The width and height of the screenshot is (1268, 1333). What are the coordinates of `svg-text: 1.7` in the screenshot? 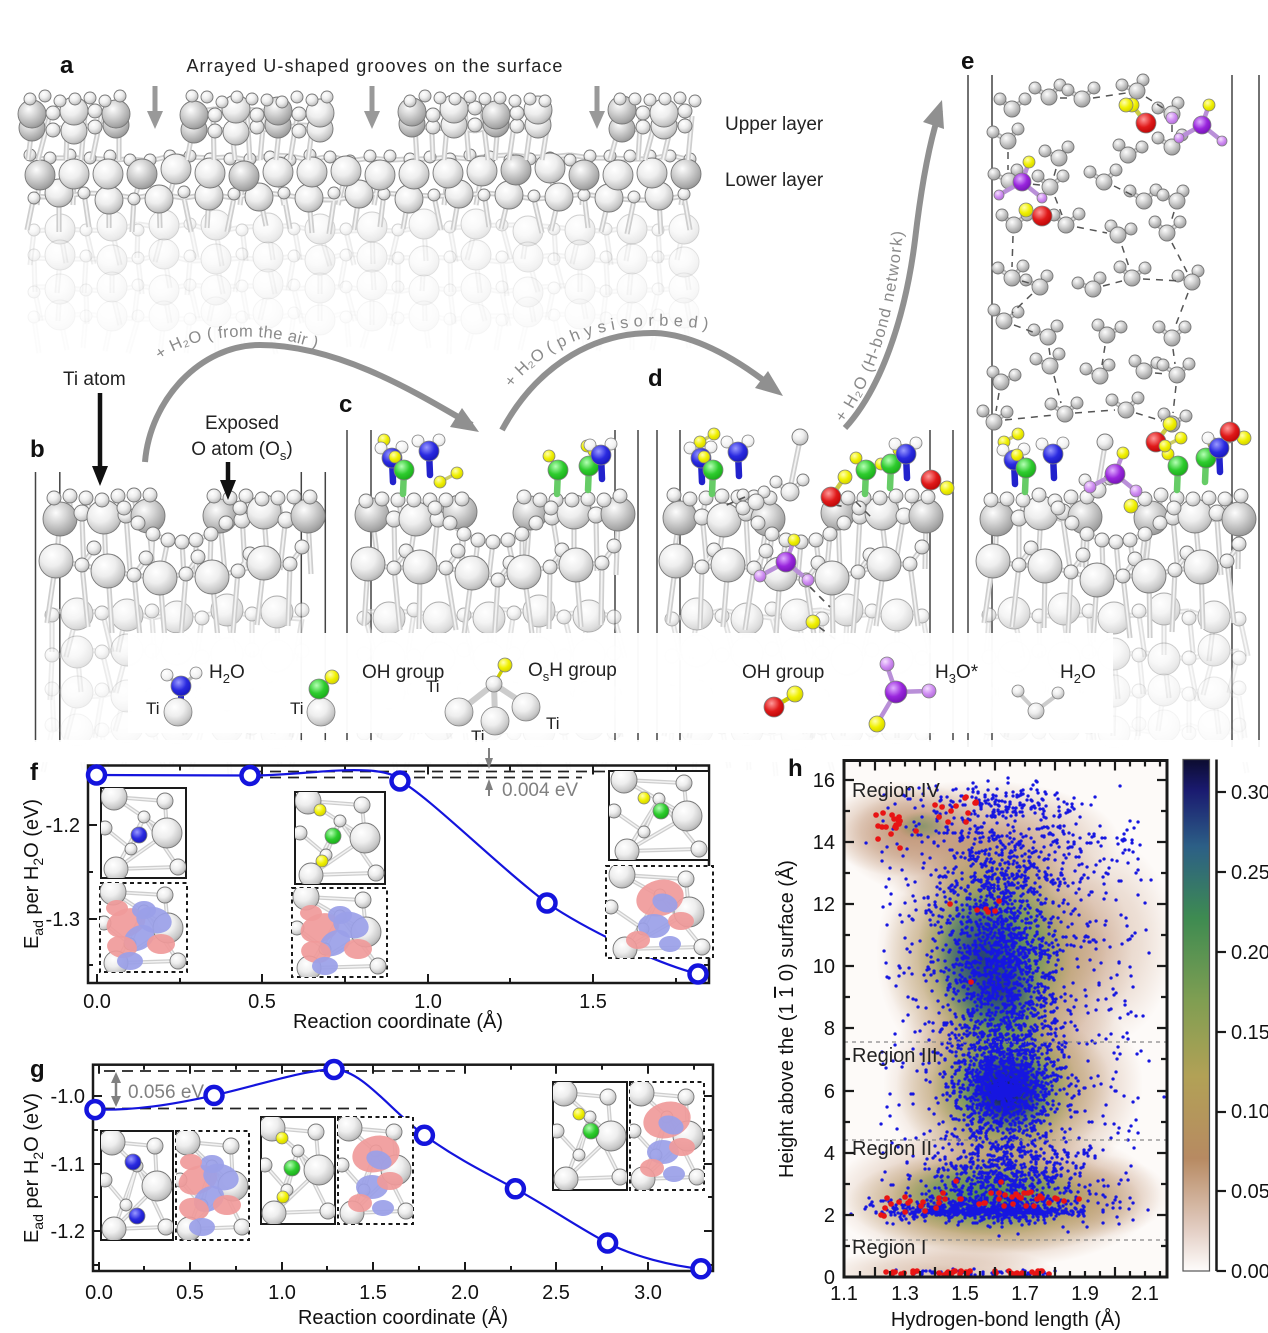 It's located at (1025, 1294).